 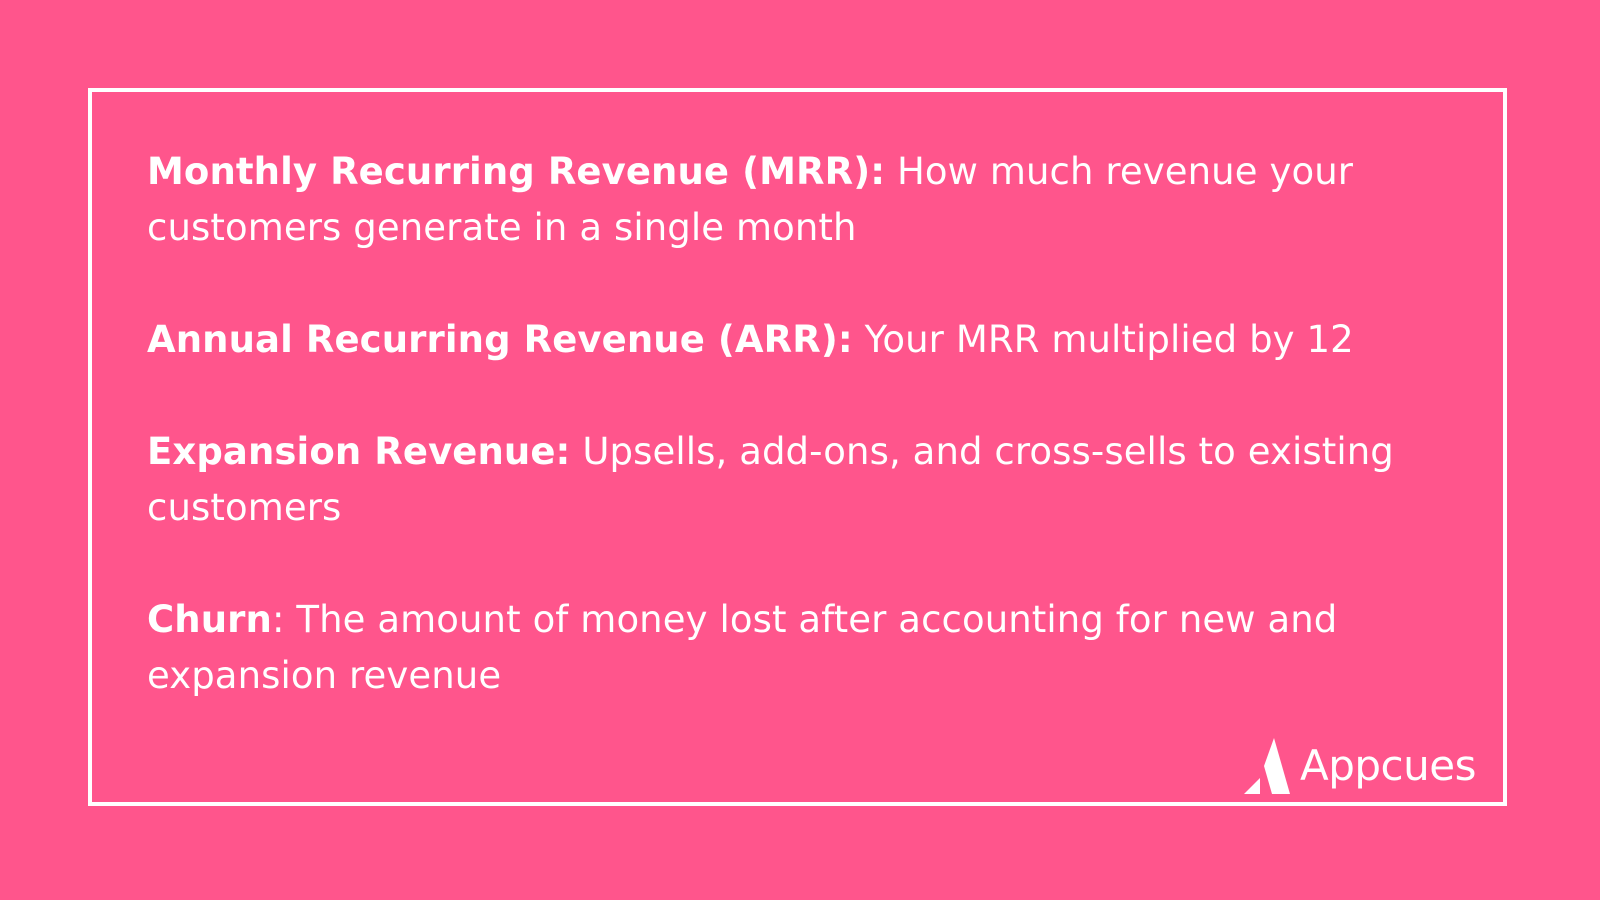 What do you see at coordinates (1267, 766) in the screenshot?
I see `appcues-logo-icon` at bounding box center [1267, 766].